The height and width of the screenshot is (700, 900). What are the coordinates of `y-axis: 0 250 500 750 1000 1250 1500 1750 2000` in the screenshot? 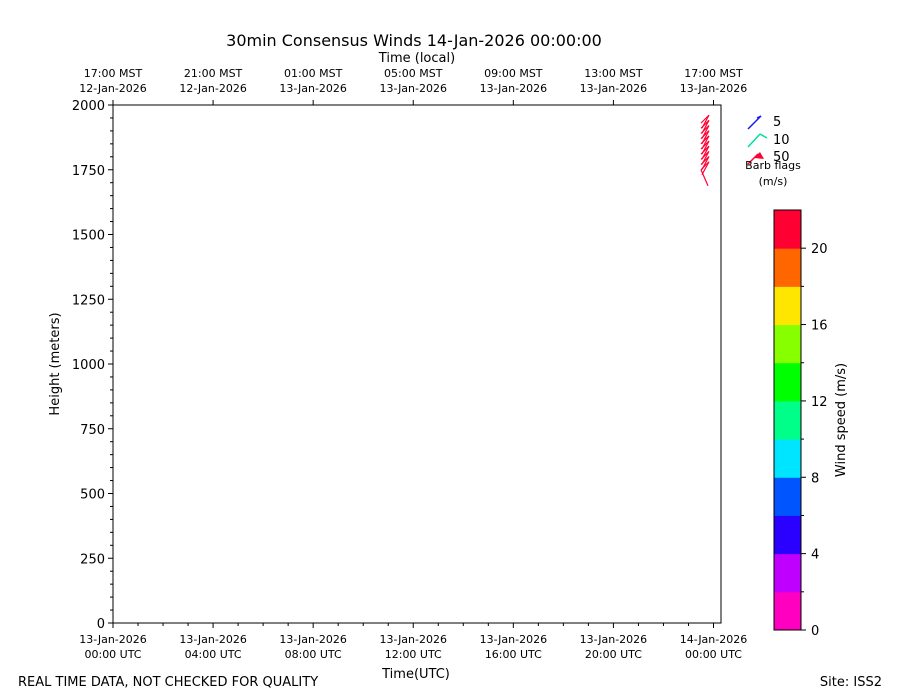 It's located at (92, 365).